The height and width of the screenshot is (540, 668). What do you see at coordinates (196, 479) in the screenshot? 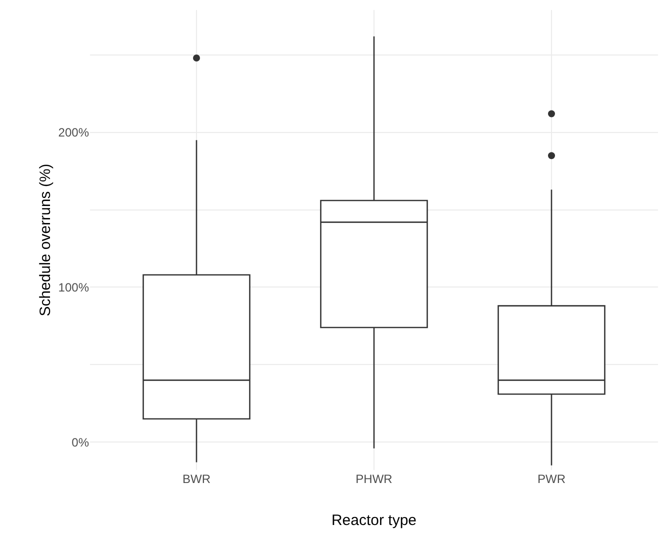
I see `x-tick-label: BWR` at bounding box center [196, 479].